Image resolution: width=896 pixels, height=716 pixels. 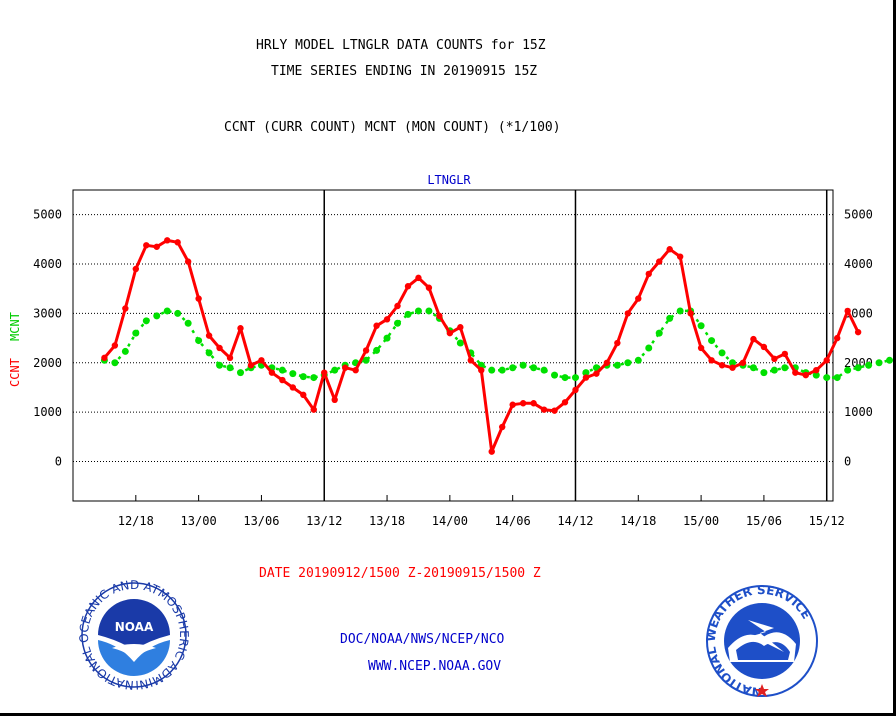 I want to click on y2-tick-label: 0, so click(x=847, y=462).